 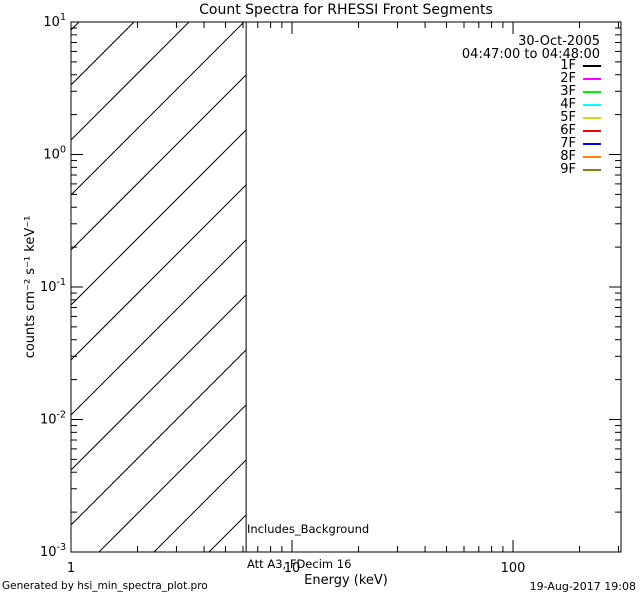 I want to click on annotation-attenuator: Att A3, FDecim 16, so click(x=299, y=563).